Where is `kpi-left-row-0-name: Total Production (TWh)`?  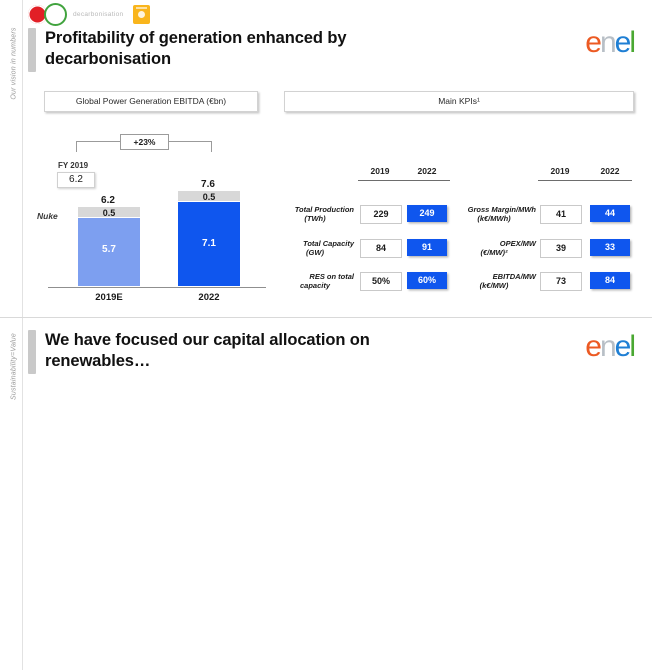
kpi-left-row-0-name: Total Production (TWh) is located at coordinates (315, 214).